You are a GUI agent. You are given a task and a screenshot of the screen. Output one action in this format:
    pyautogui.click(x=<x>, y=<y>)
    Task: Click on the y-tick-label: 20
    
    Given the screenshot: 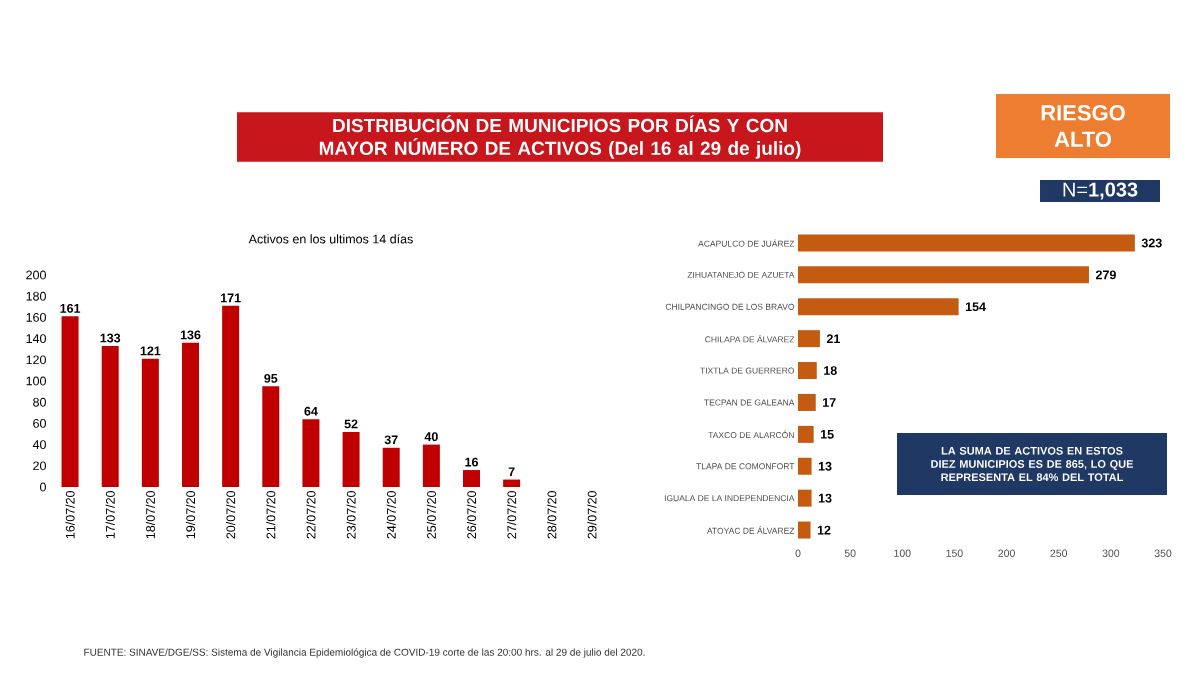 What is the action you would take?
    pyautogui.click(x=39, y=466)
    